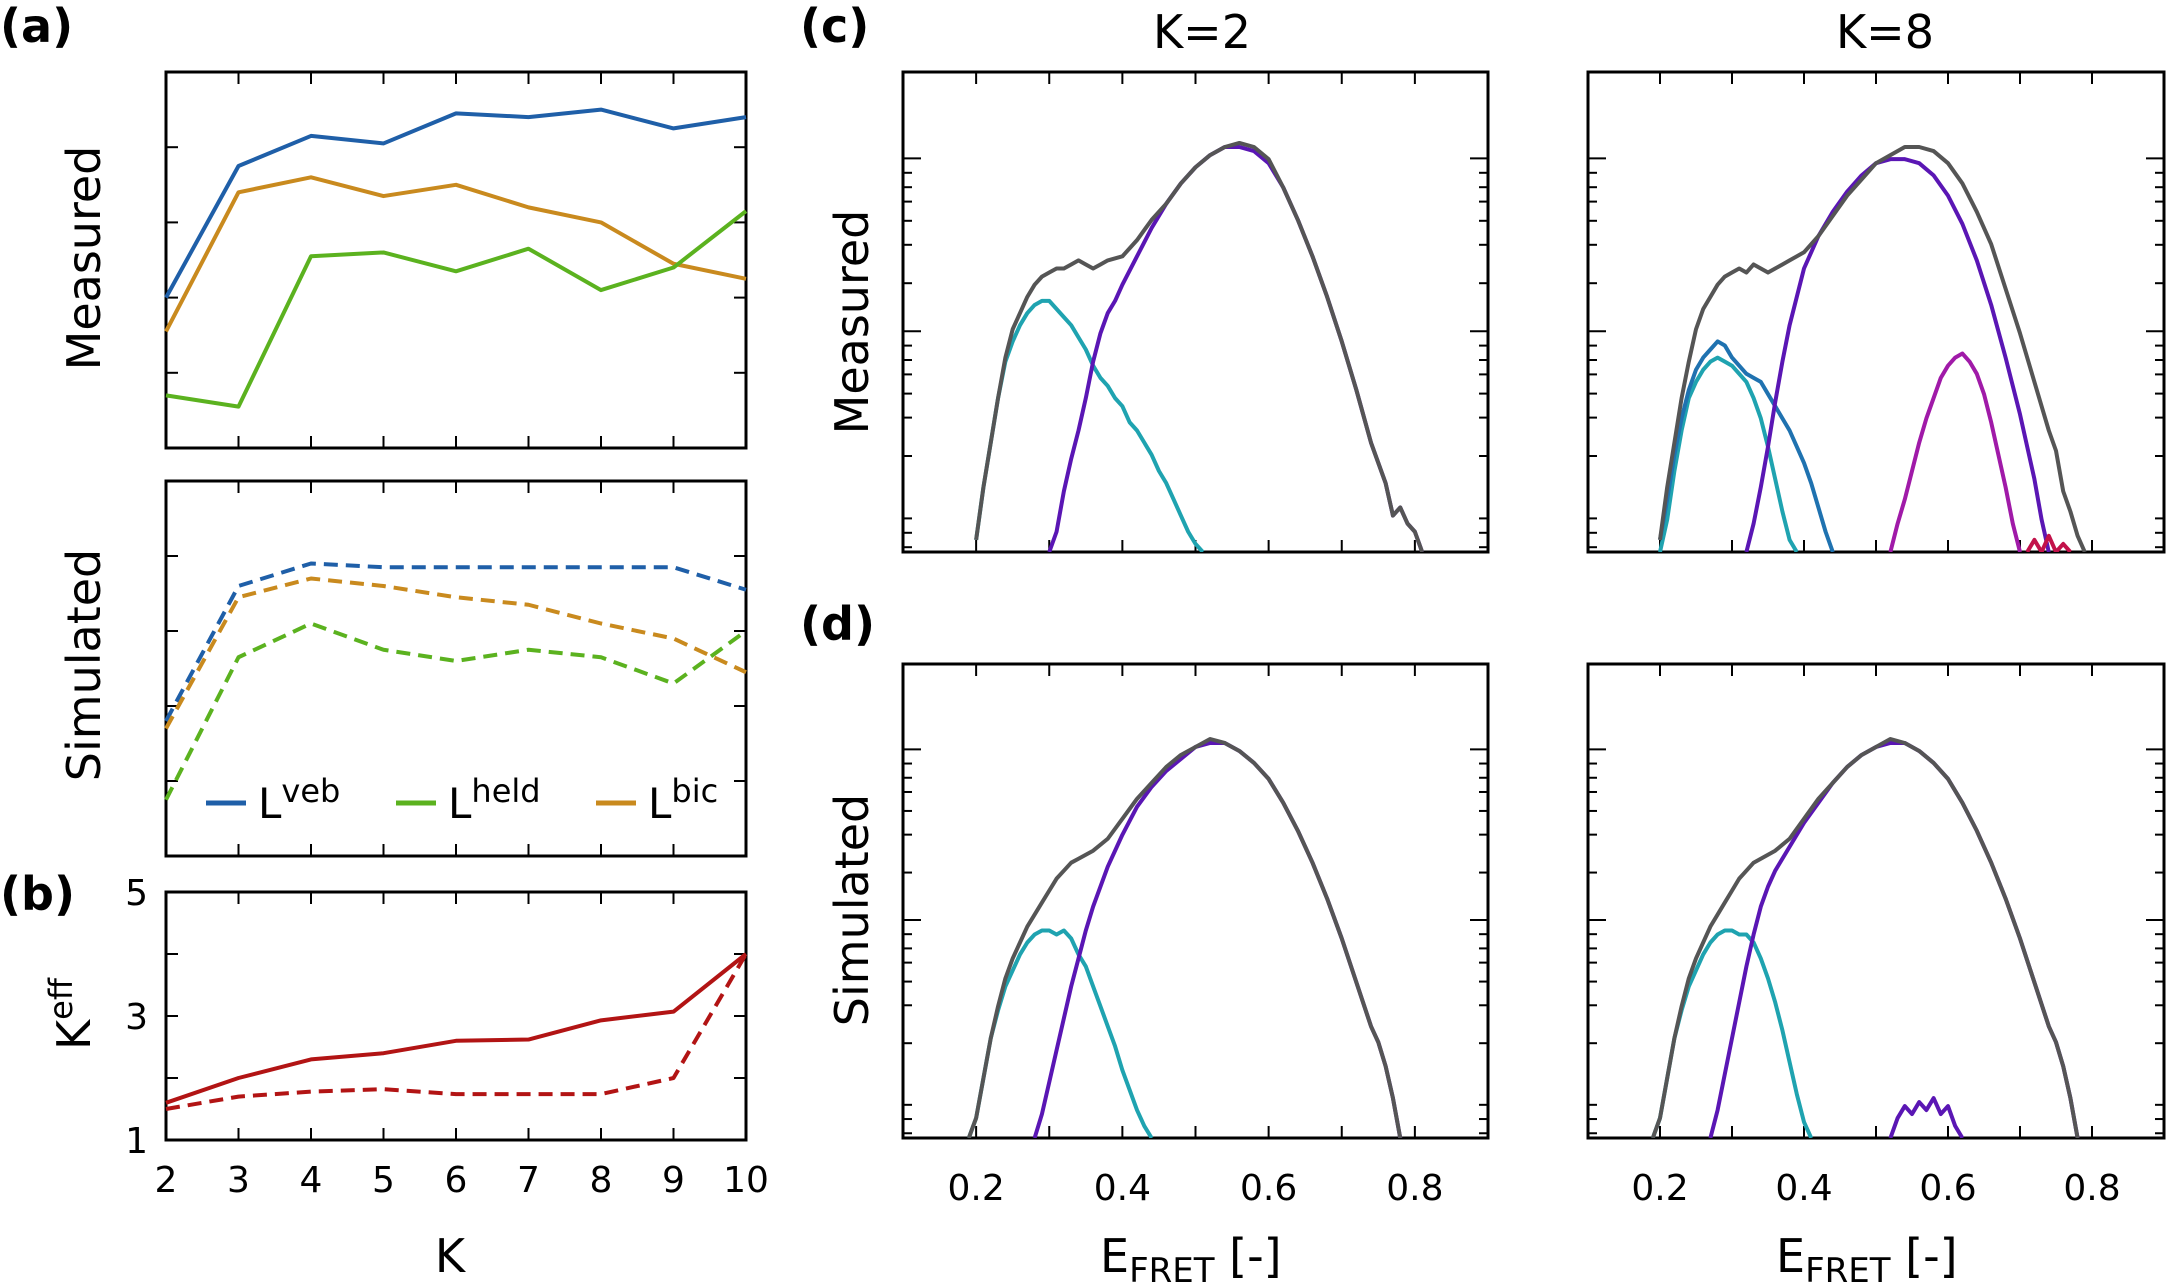  Describe the element at coordinates (270, 803) in the screenshot. I see `legend-veb-base: L` at that location.